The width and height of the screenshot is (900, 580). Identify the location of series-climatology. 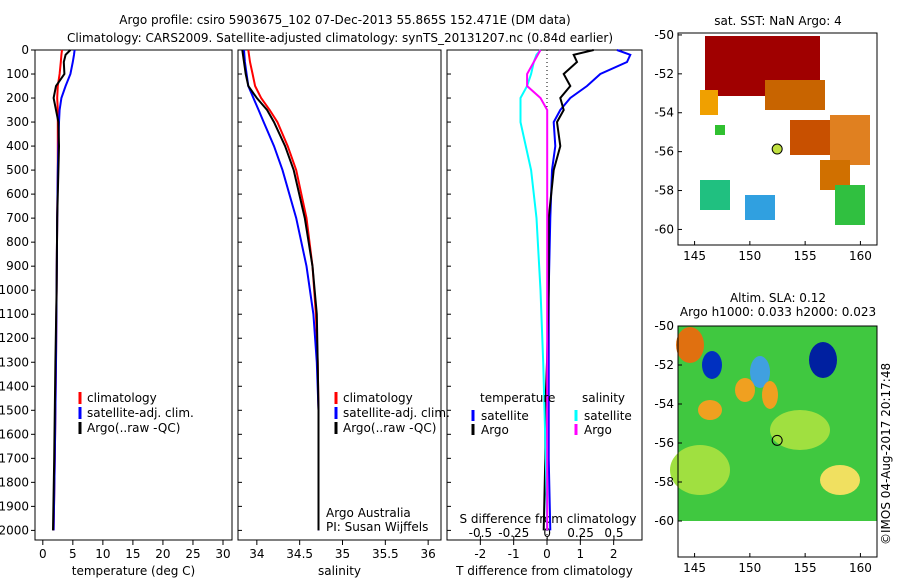
(283, 290).